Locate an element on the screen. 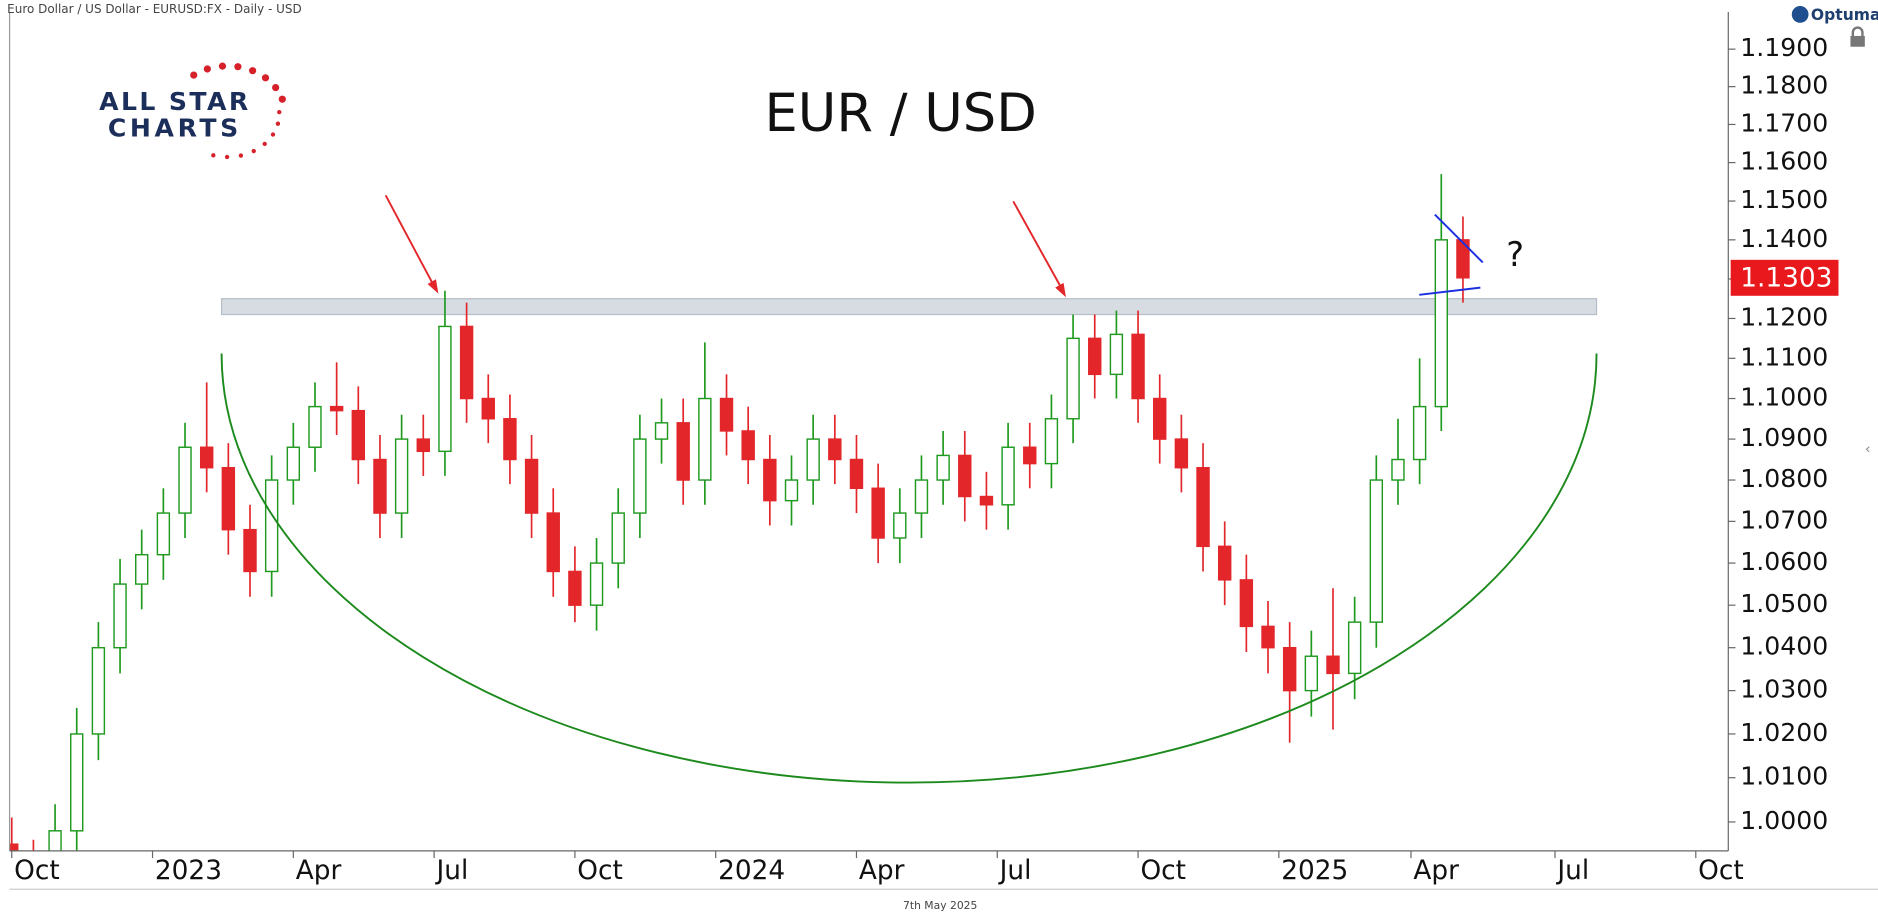  annotation: ? is located at coordinates (1515, 254).